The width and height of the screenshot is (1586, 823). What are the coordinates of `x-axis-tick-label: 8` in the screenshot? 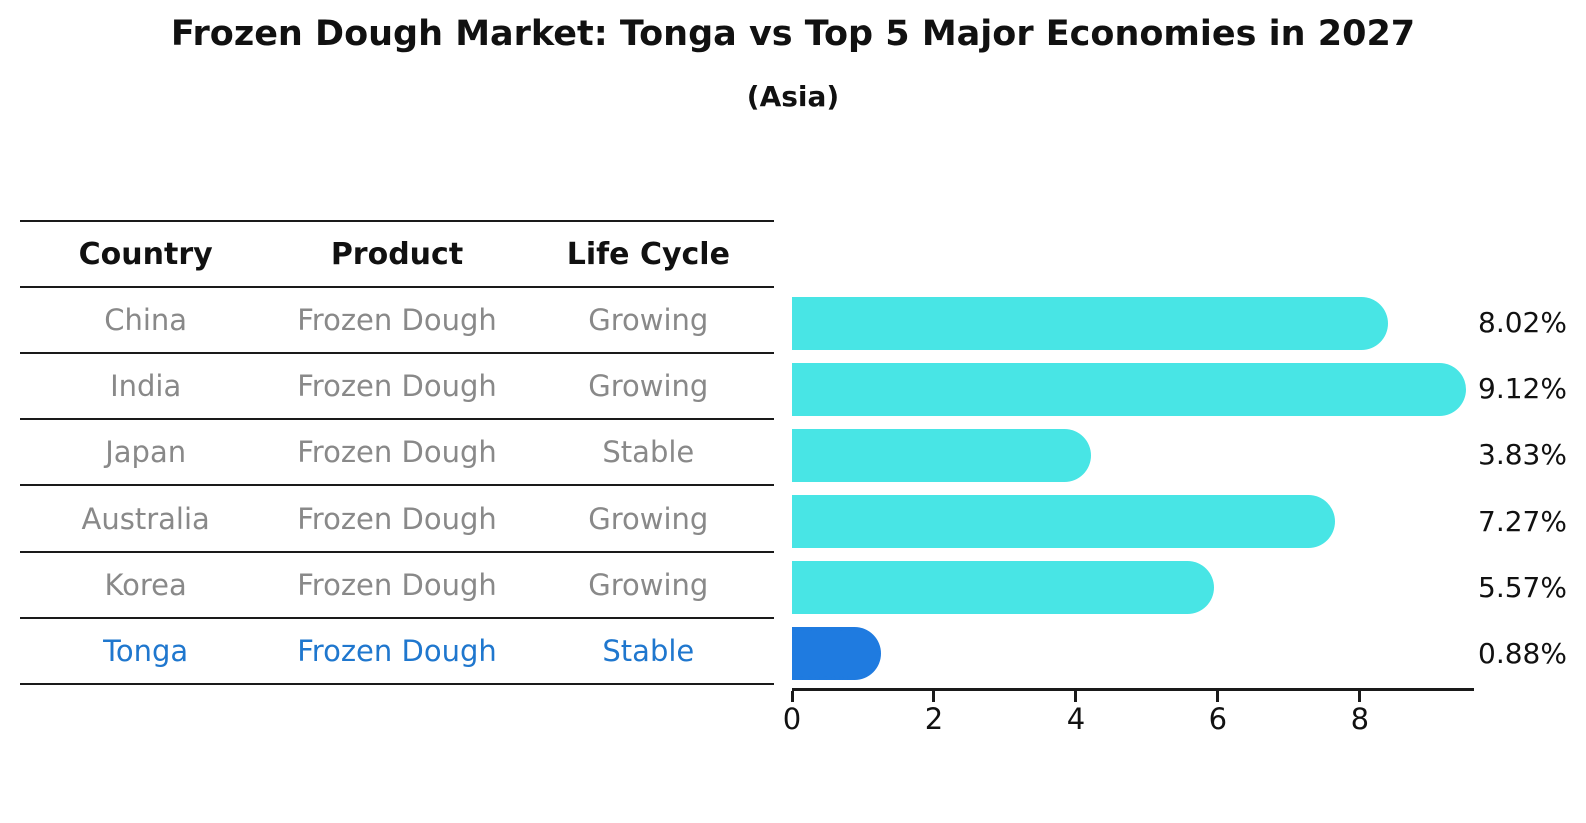 It's located at (1360, 719).